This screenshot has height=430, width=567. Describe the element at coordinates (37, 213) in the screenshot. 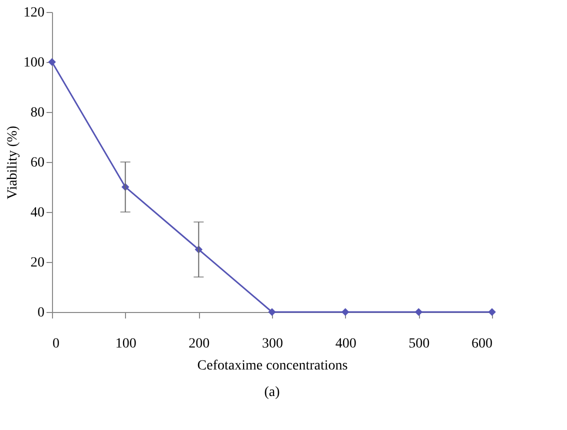

I see `y-tick-label: 40` at that location.